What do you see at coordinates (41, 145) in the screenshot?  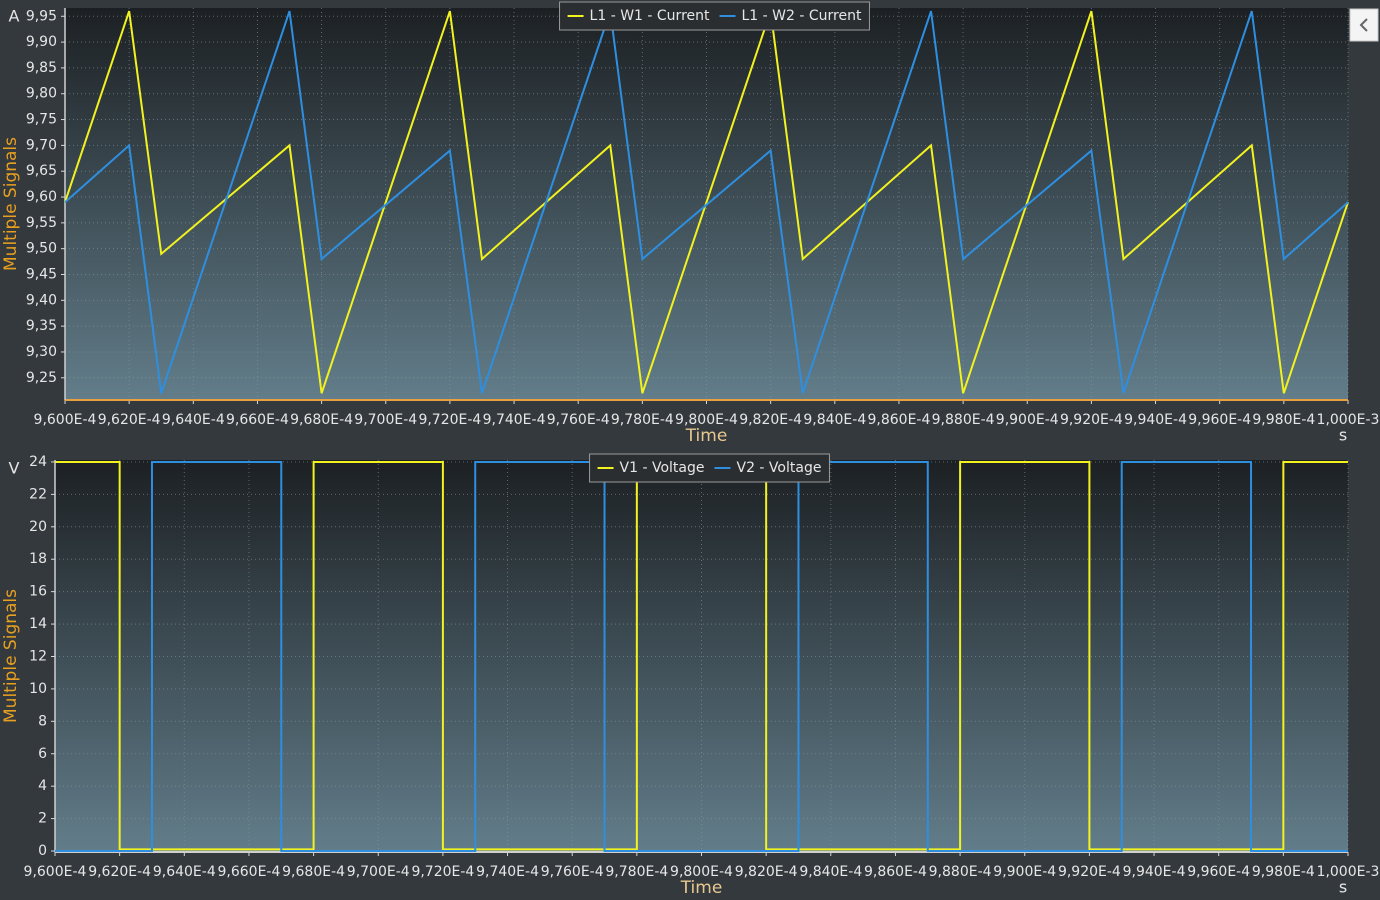 I see `y-tick-label: 9,70` at bounding box center [41, 145].